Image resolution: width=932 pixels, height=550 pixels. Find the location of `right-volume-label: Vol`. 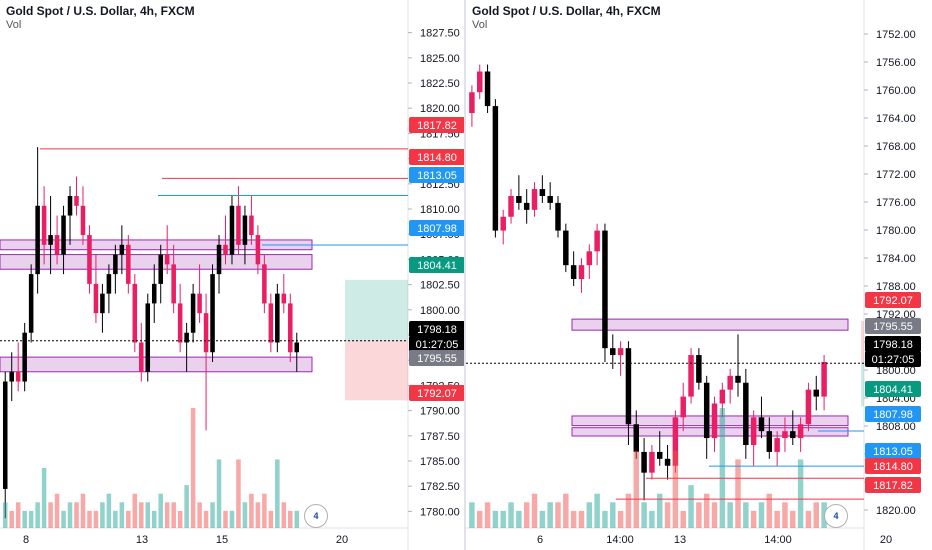

right-volume-label: Vol is located at coordinates (480, 25).